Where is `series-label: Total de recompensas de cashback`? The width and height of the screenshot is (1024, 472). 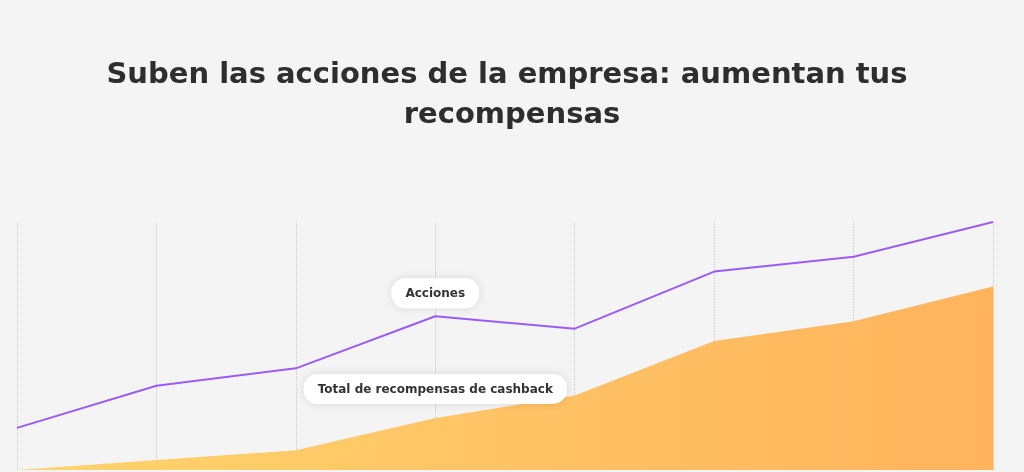 series-label: Total de recompensas de cashback is located at coordinates (435, 388).